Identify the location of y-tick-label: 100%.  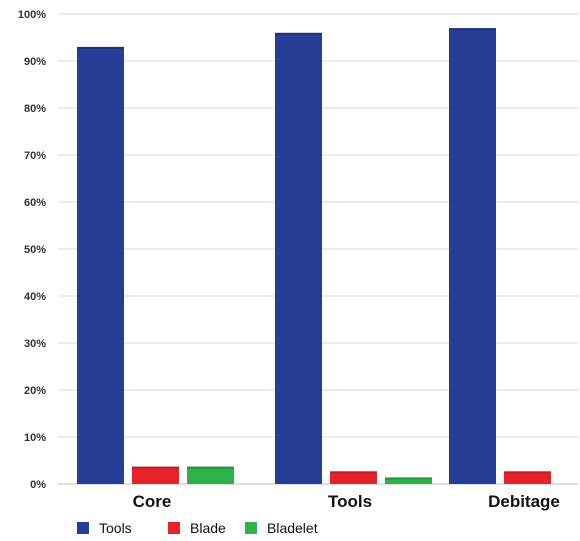
(32, 15).